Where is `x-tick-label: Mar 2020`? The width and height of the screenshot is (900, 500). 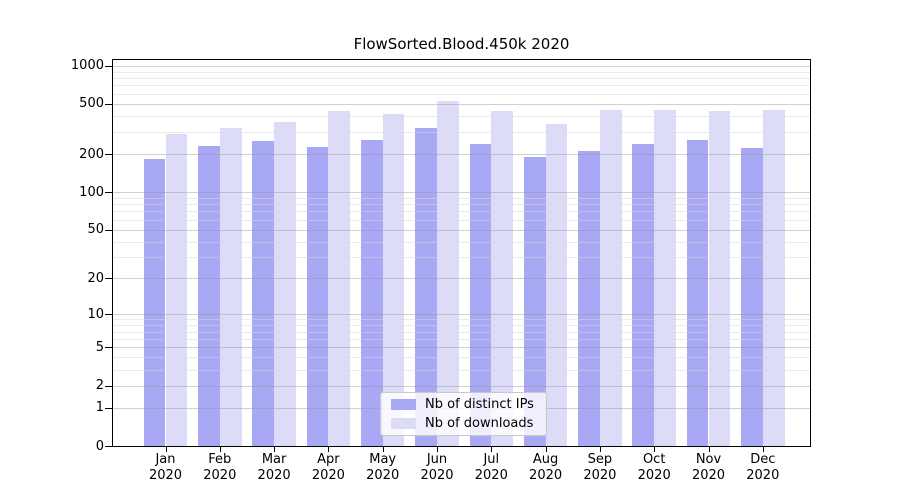 x-tick-label: Mar 2020 is located at coordinates (274, 467).